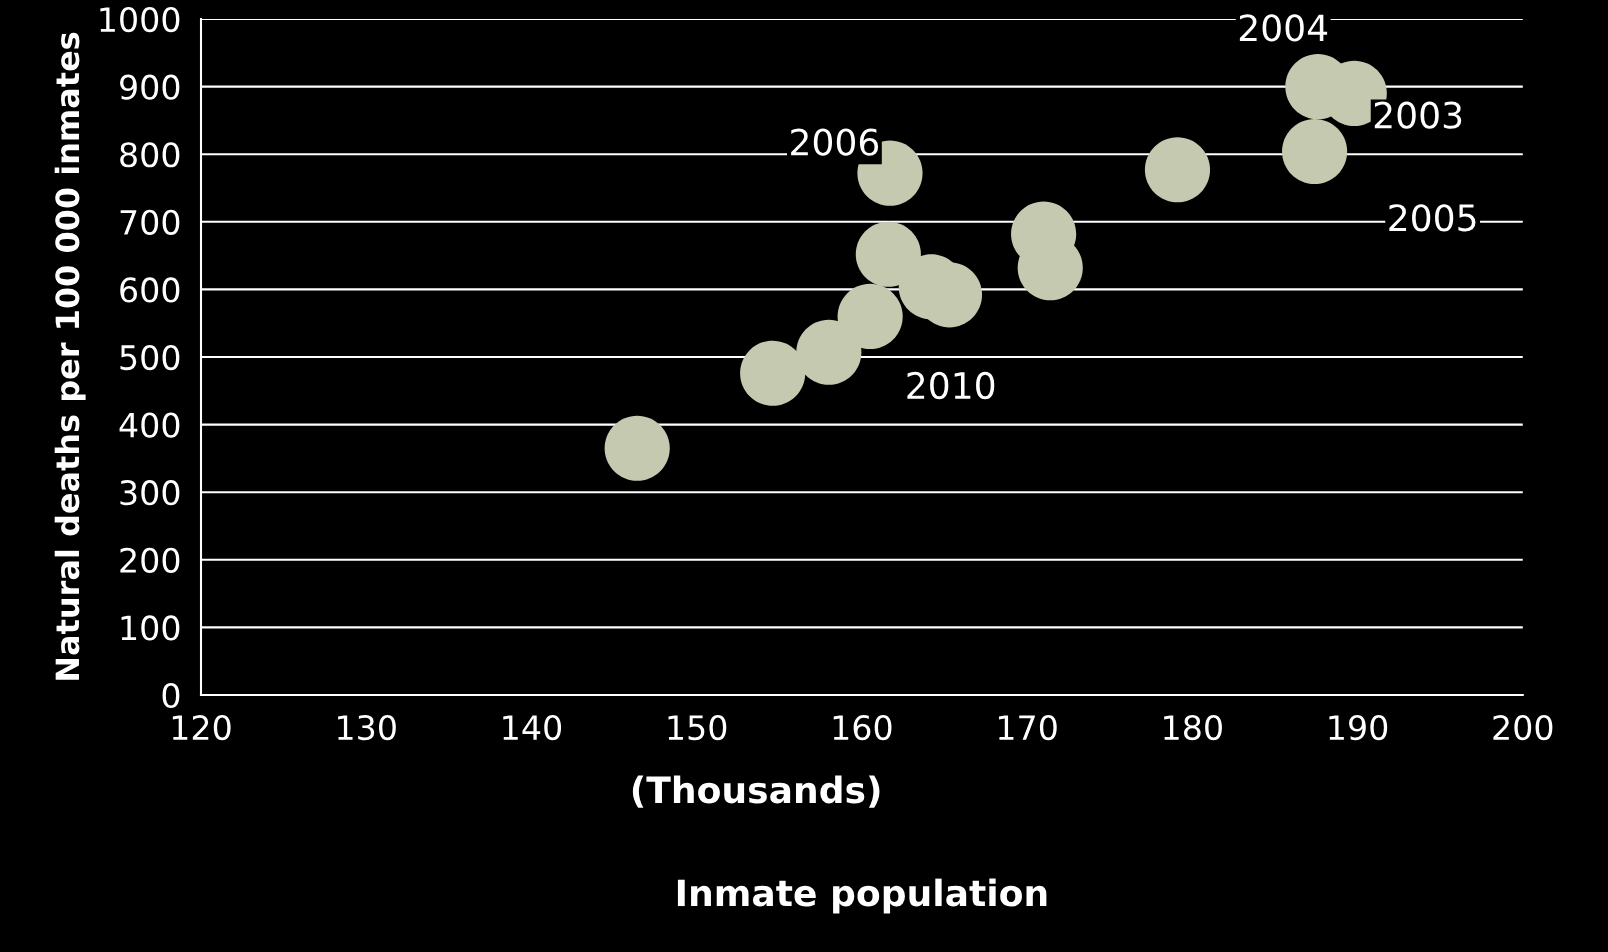  I want to click on x-tick-label: 140, so click(532, 727).